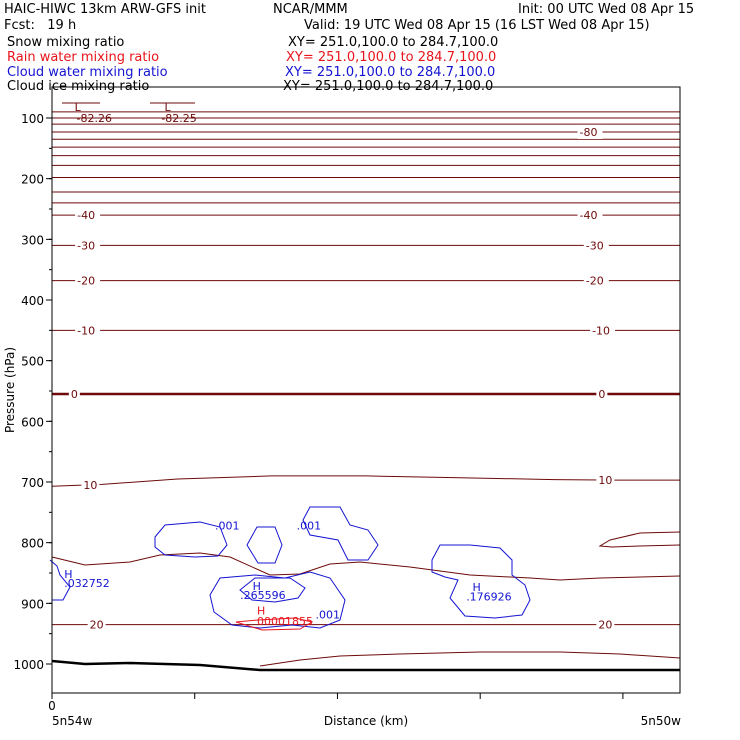 This screenshot has width=740, height=740. What do you see at coordinates (661, 721) in the screenshot?
I see `x-end-label: 5n50w` at bounding box center [661, 721].